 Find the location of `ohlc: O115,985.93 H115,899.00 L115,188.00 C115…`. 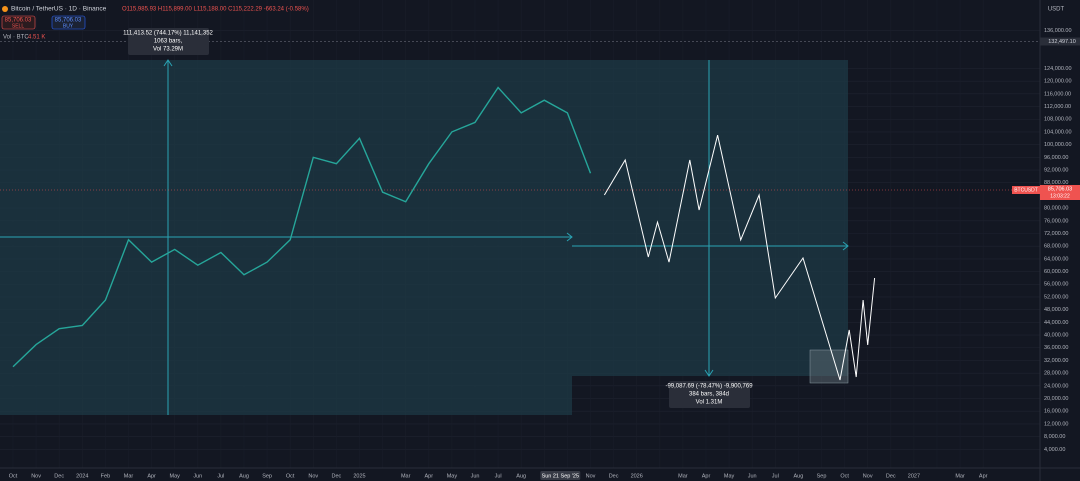

ohlc: O115,985.93 H115,899.00 L115,188.00 C115… is located at coordinates (215, 10).